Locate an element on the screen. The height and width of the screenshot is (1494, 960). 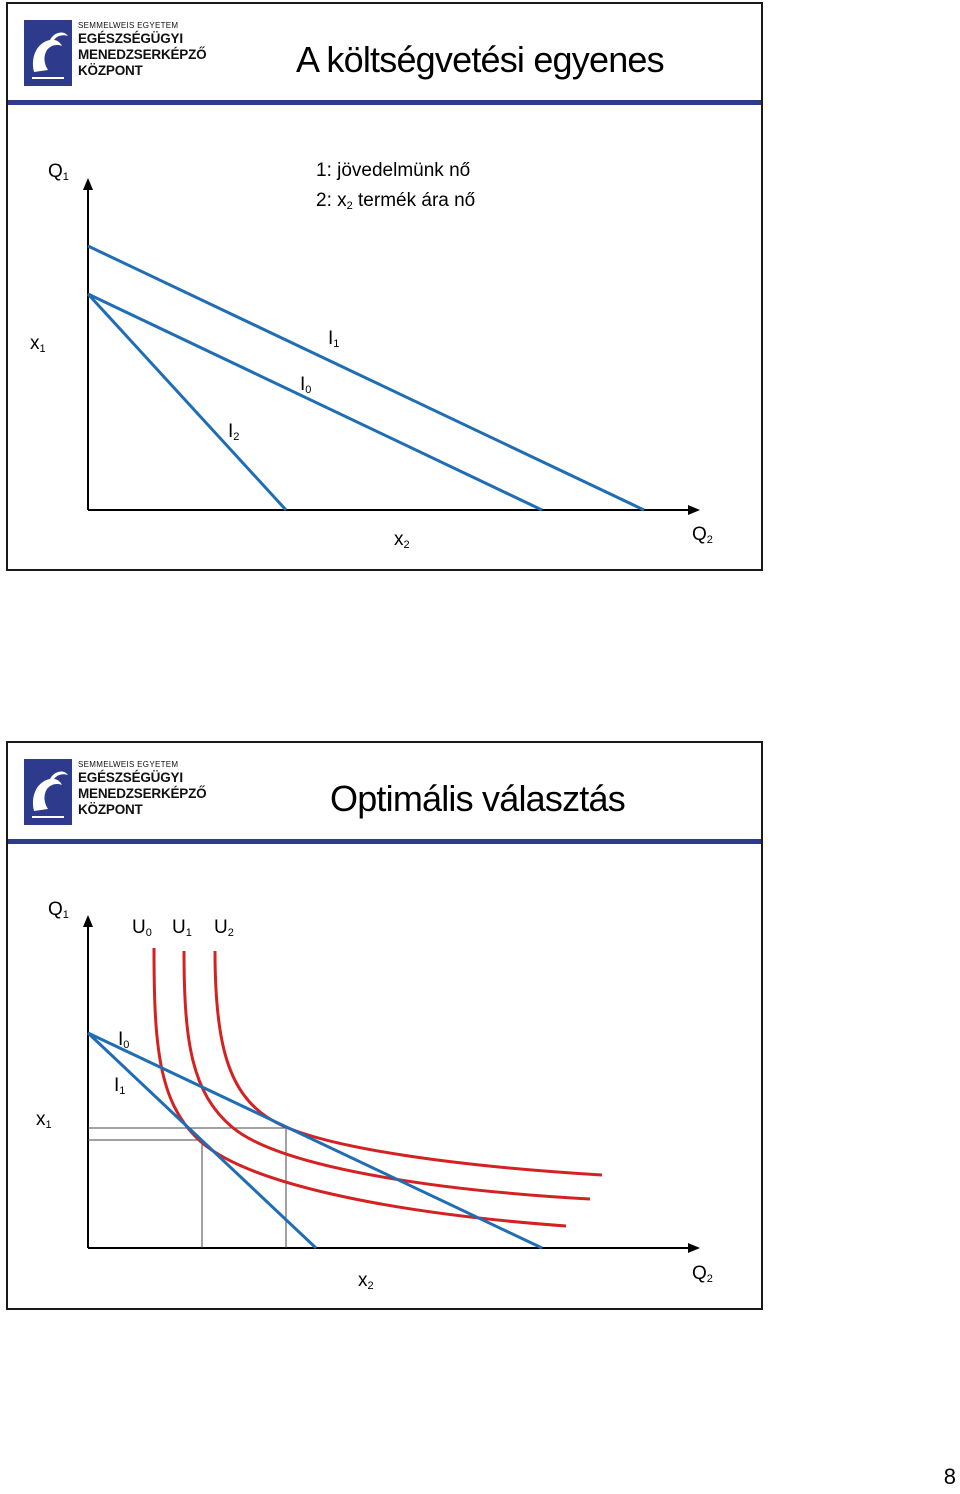
indifference-curve-u1 is located at coordinates (386, 1075).